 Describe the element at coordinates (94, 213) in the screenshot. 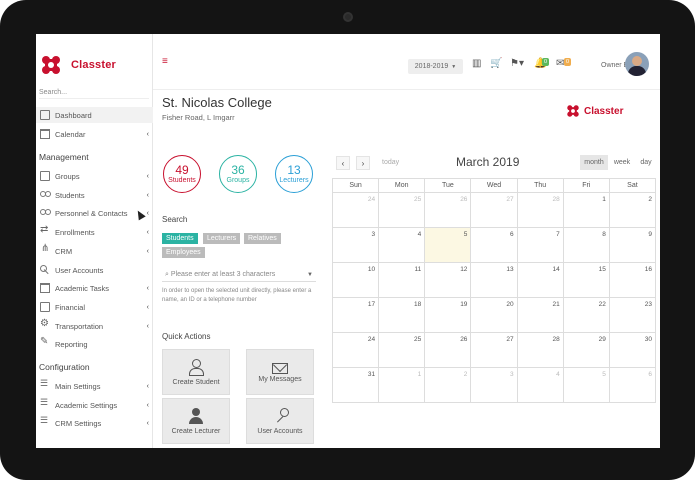

I see `sidebar-item-personnel-contacts: Personnel & Contacts ‹` at that location.